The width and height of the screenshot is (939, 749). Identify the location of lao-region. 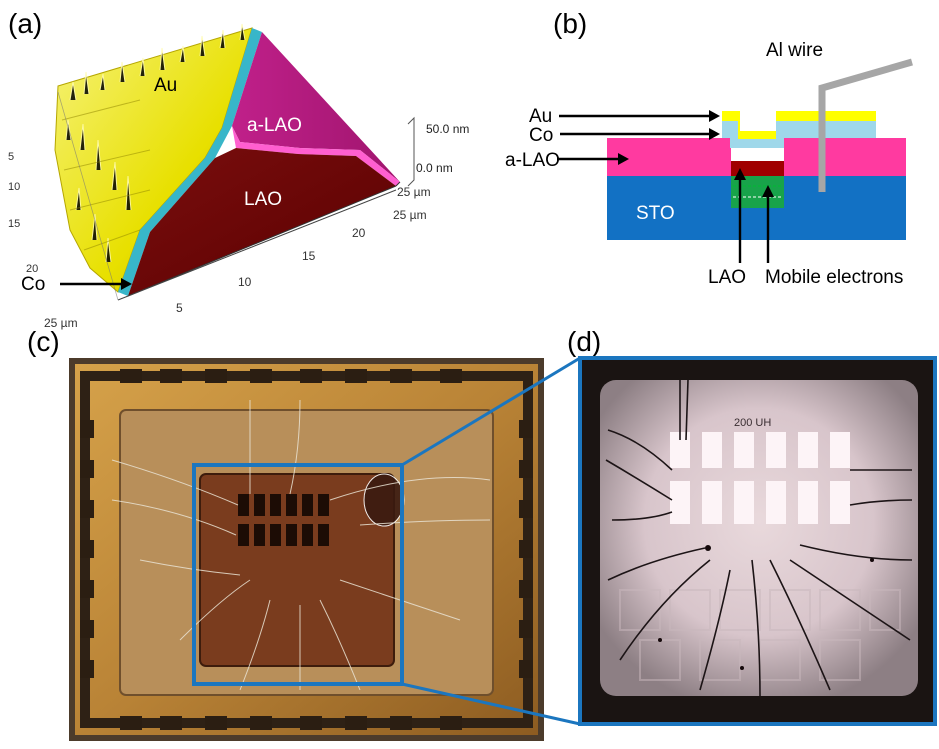
(262, 222).